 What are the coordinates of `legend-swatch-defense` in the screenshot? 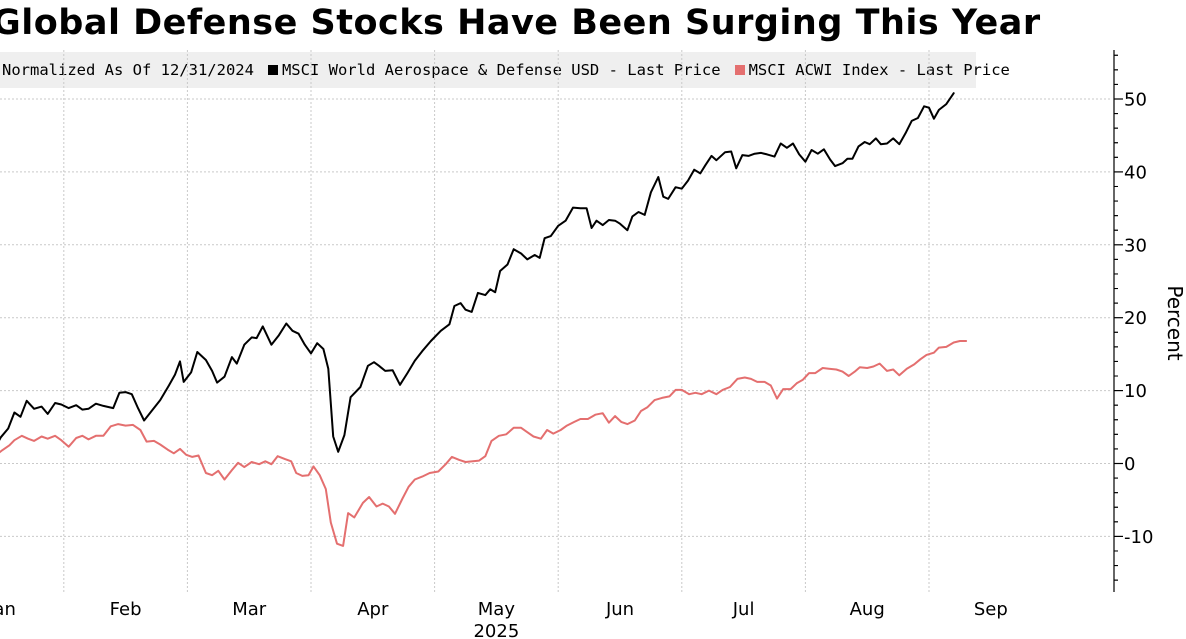 It's located at (272, 70).